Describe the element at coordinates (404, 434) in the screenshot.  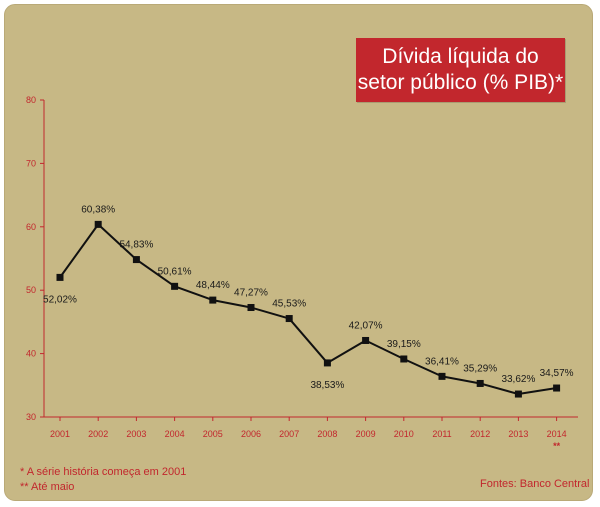
I see `x-tick-label: 2010` at that location.